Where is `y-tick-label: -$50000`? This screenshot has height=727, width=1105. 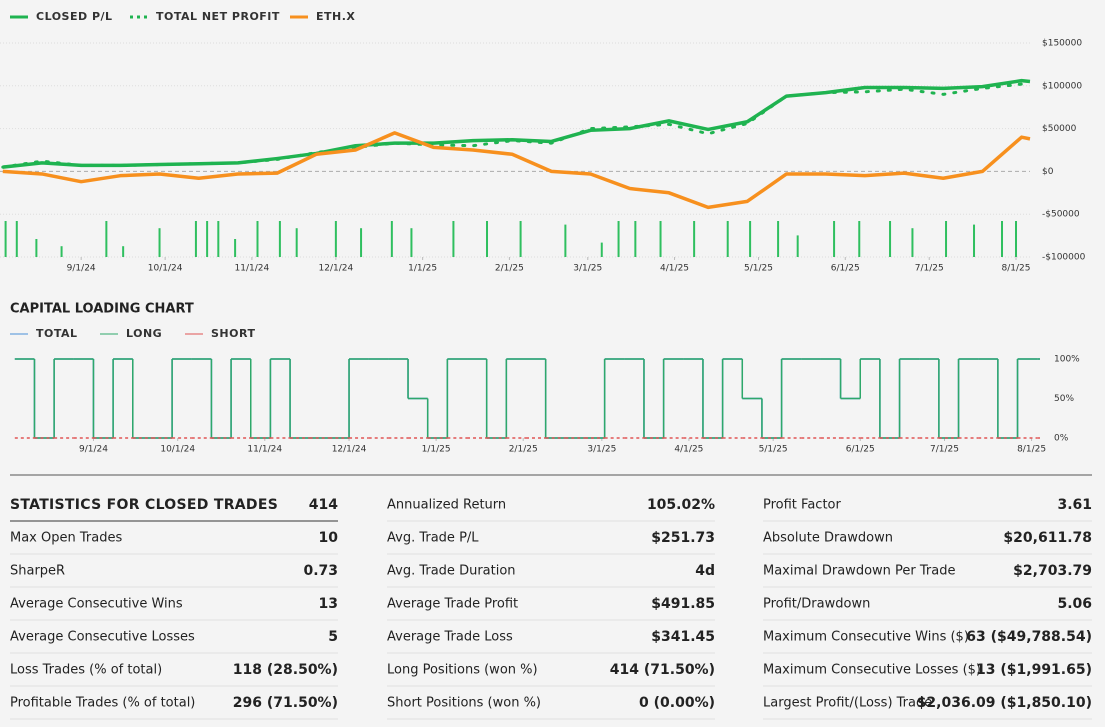 y-tick-label: -$50000 is located at coordinates (1061, 215).